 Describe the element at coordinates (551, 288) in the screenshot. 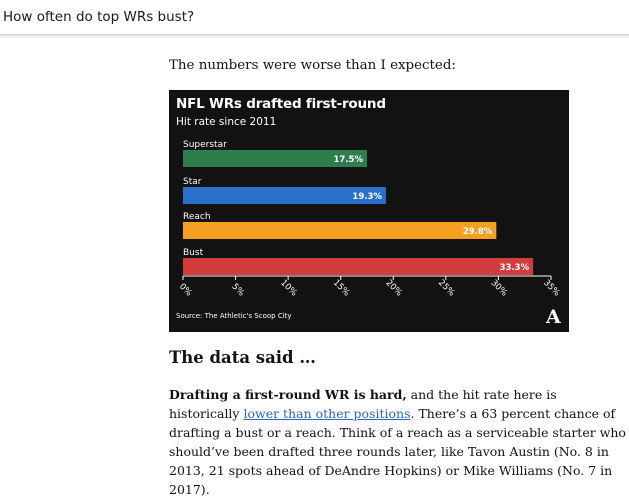

I see `x-tick-label: 35%` at that location.